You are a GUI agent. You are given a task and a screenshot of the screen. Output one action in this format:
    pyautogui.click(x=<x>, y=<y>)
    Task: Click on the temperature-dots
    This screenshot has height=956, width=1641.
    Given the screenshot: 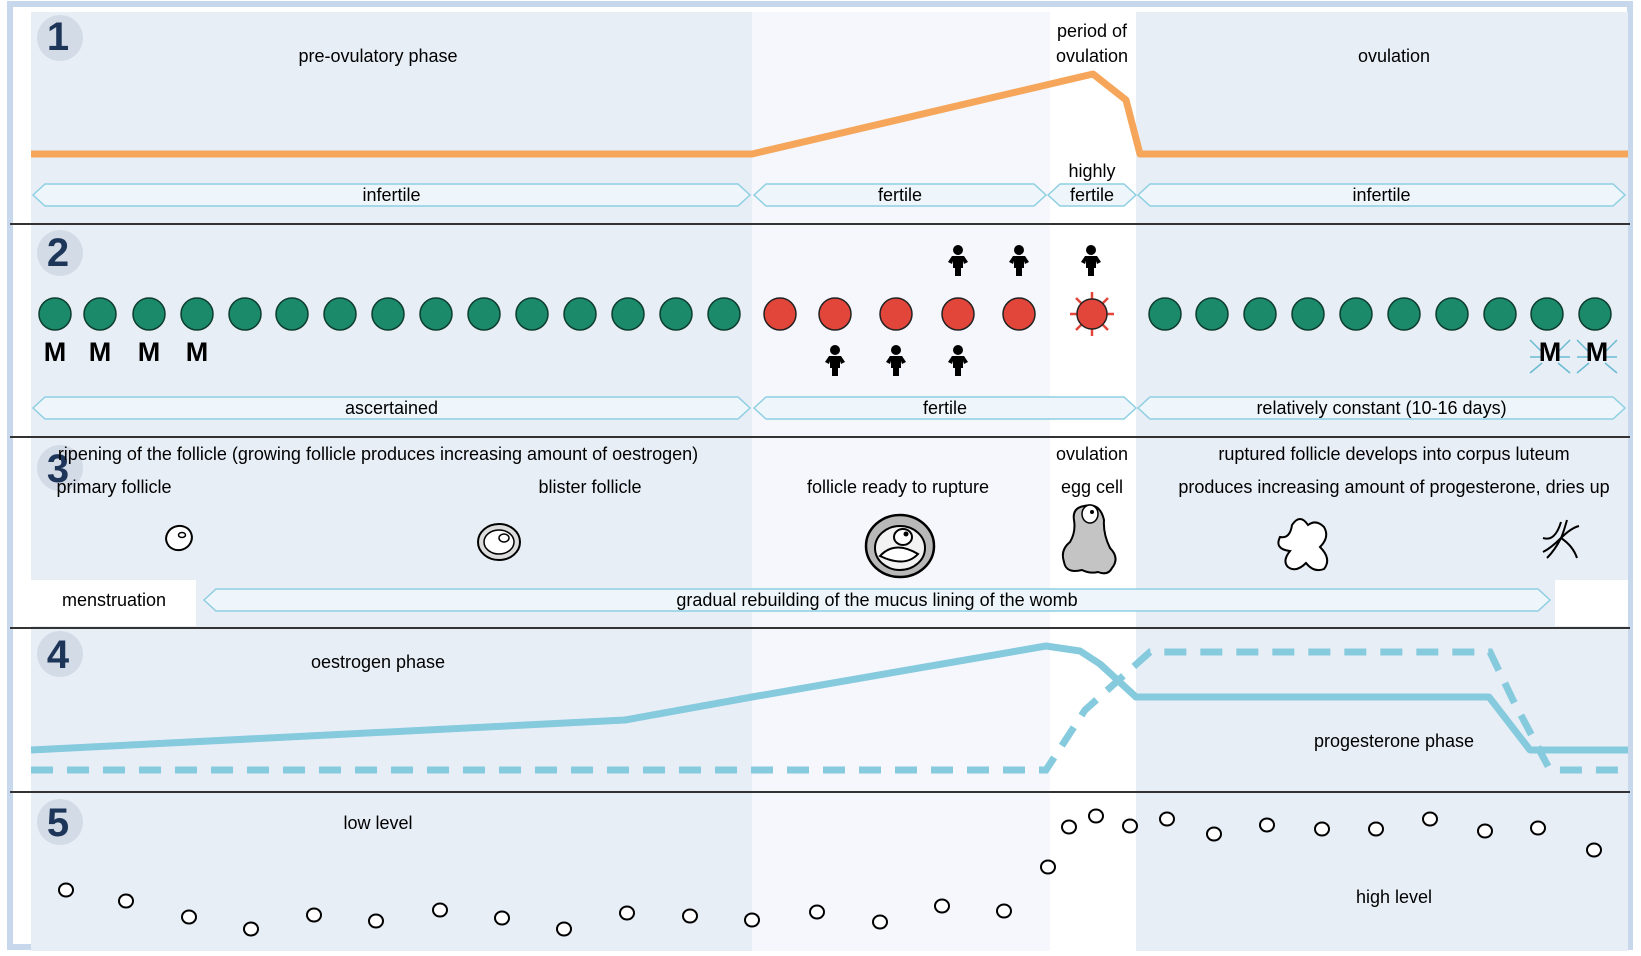 What is the action you would take?
    pyautogui.click(x=830, y=872)
    